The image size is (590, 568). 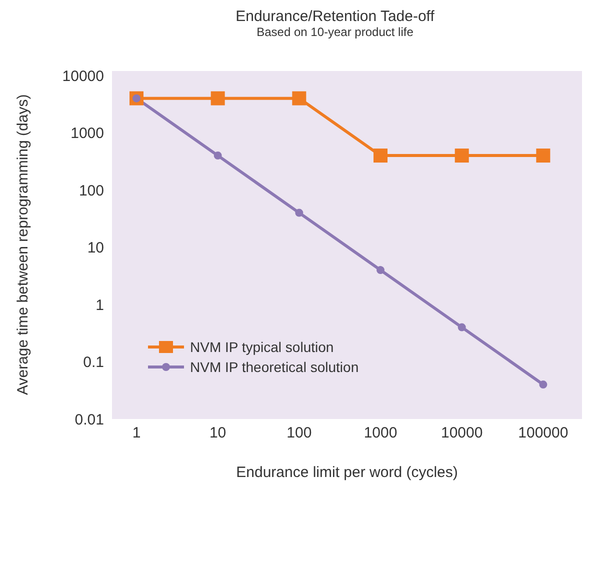 I want to click on y-tick-label: 1, so click(x=100, y=305).